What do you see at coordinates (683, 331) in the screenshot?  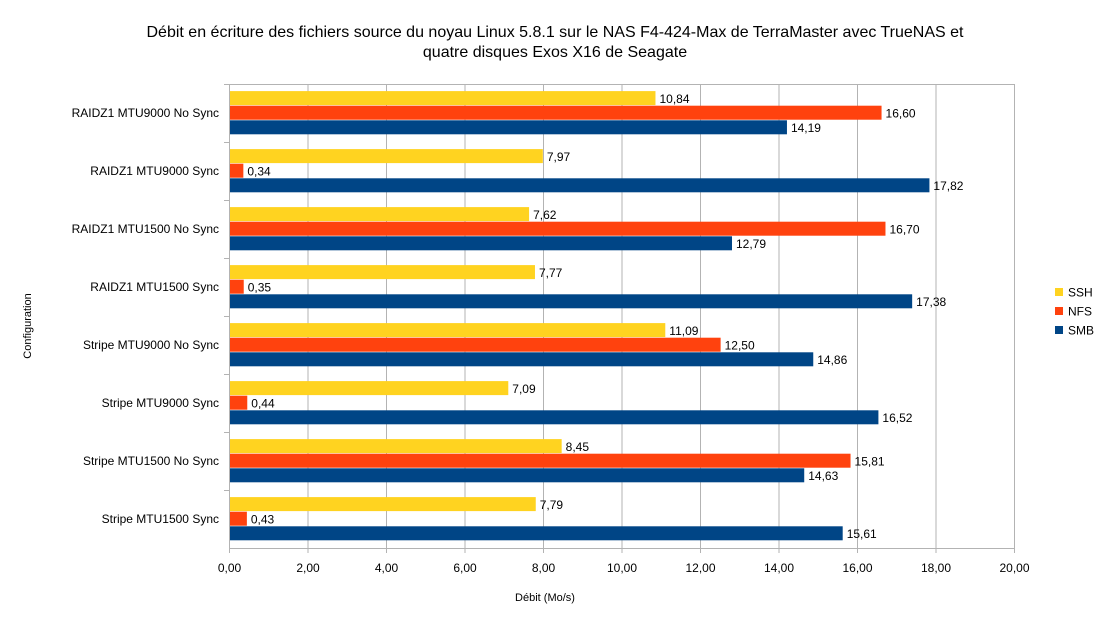 I see `data-label: 11,09` at bounding box center [683, 331].